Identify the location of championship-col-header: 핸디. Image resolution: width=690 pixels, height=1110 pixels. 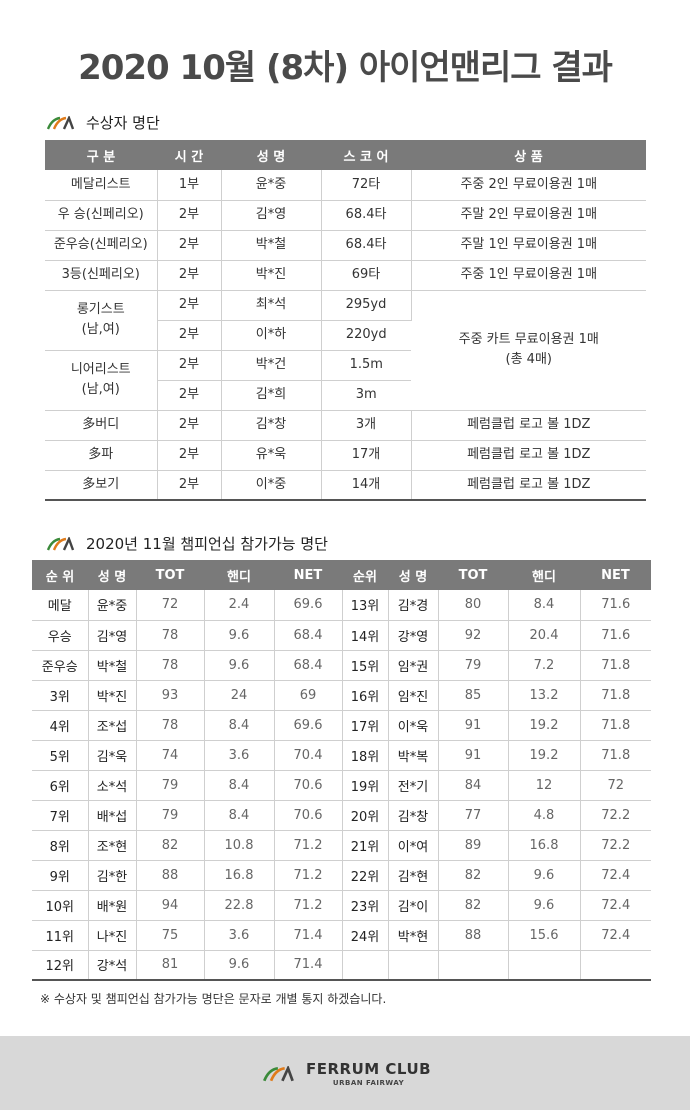
(239, 575).